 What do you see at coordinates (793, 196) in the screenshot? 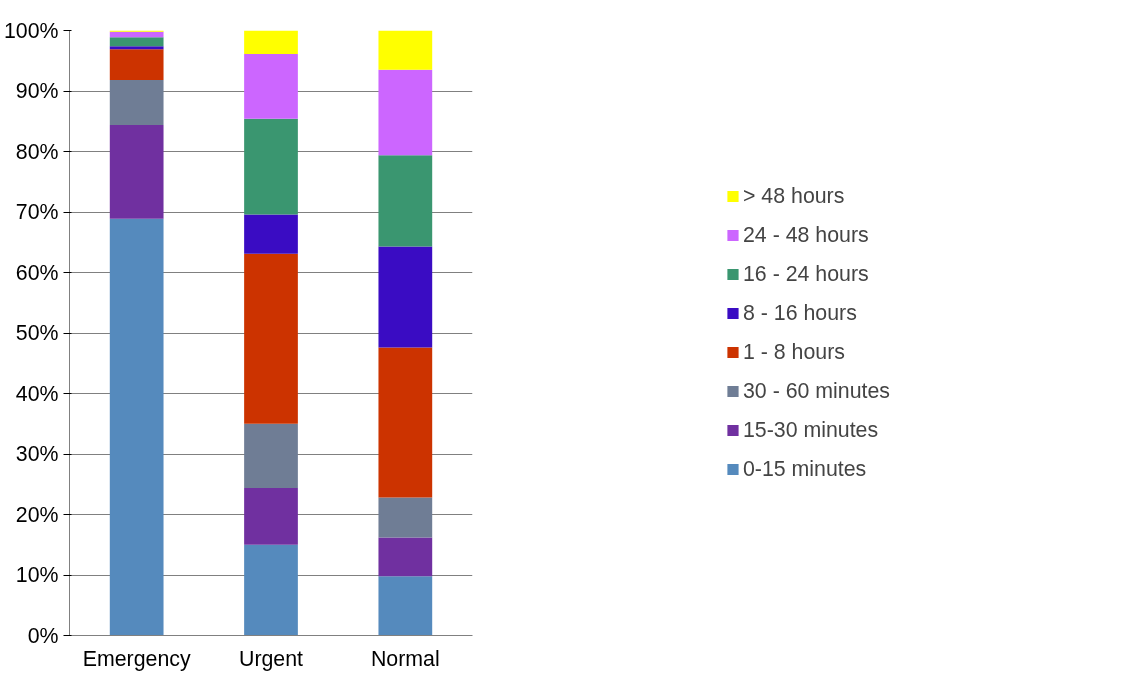
I see `legend-label: > 48 hours` at bounding box center [793, 196].